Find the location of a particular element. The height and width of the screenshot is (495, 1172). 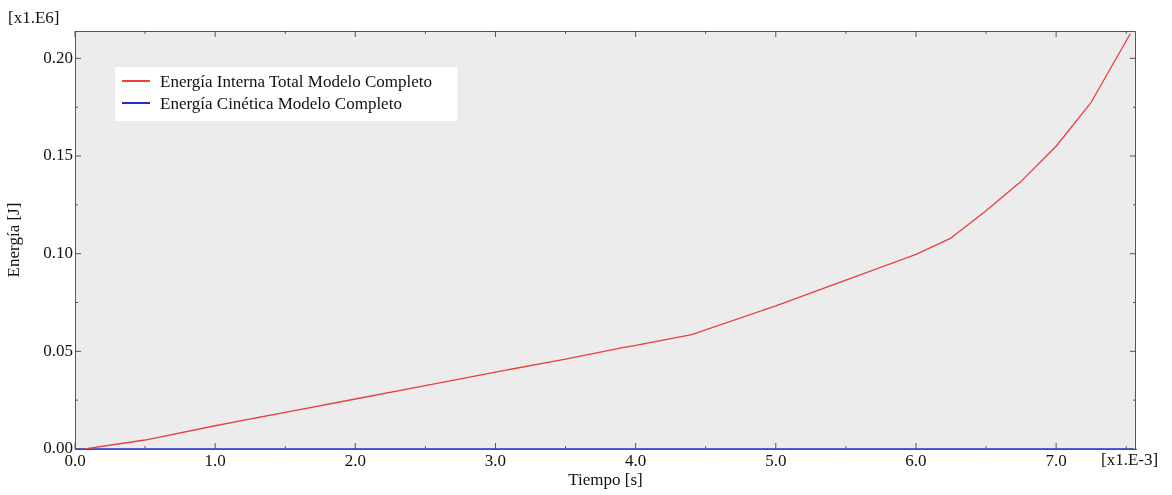

x-tick-label: 1.0 is located at coordinates (215, 460).